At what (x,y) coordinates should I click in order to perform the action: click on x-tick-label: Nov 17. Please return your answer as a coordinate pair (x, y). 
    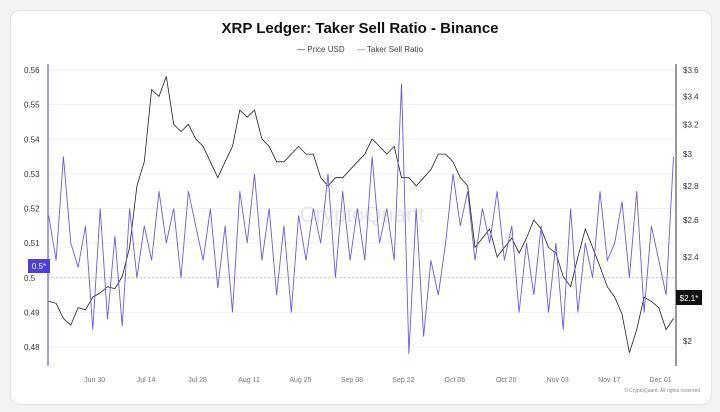
    Looking at the image, I should click on (609, 380).